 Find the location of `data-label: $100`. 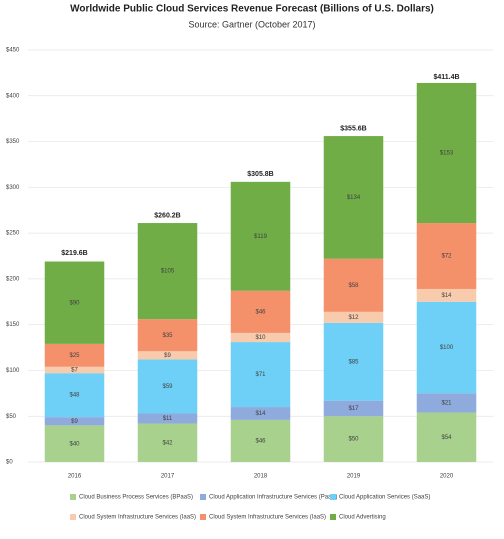

data-label: $100 is located at coordinates (447, 348).